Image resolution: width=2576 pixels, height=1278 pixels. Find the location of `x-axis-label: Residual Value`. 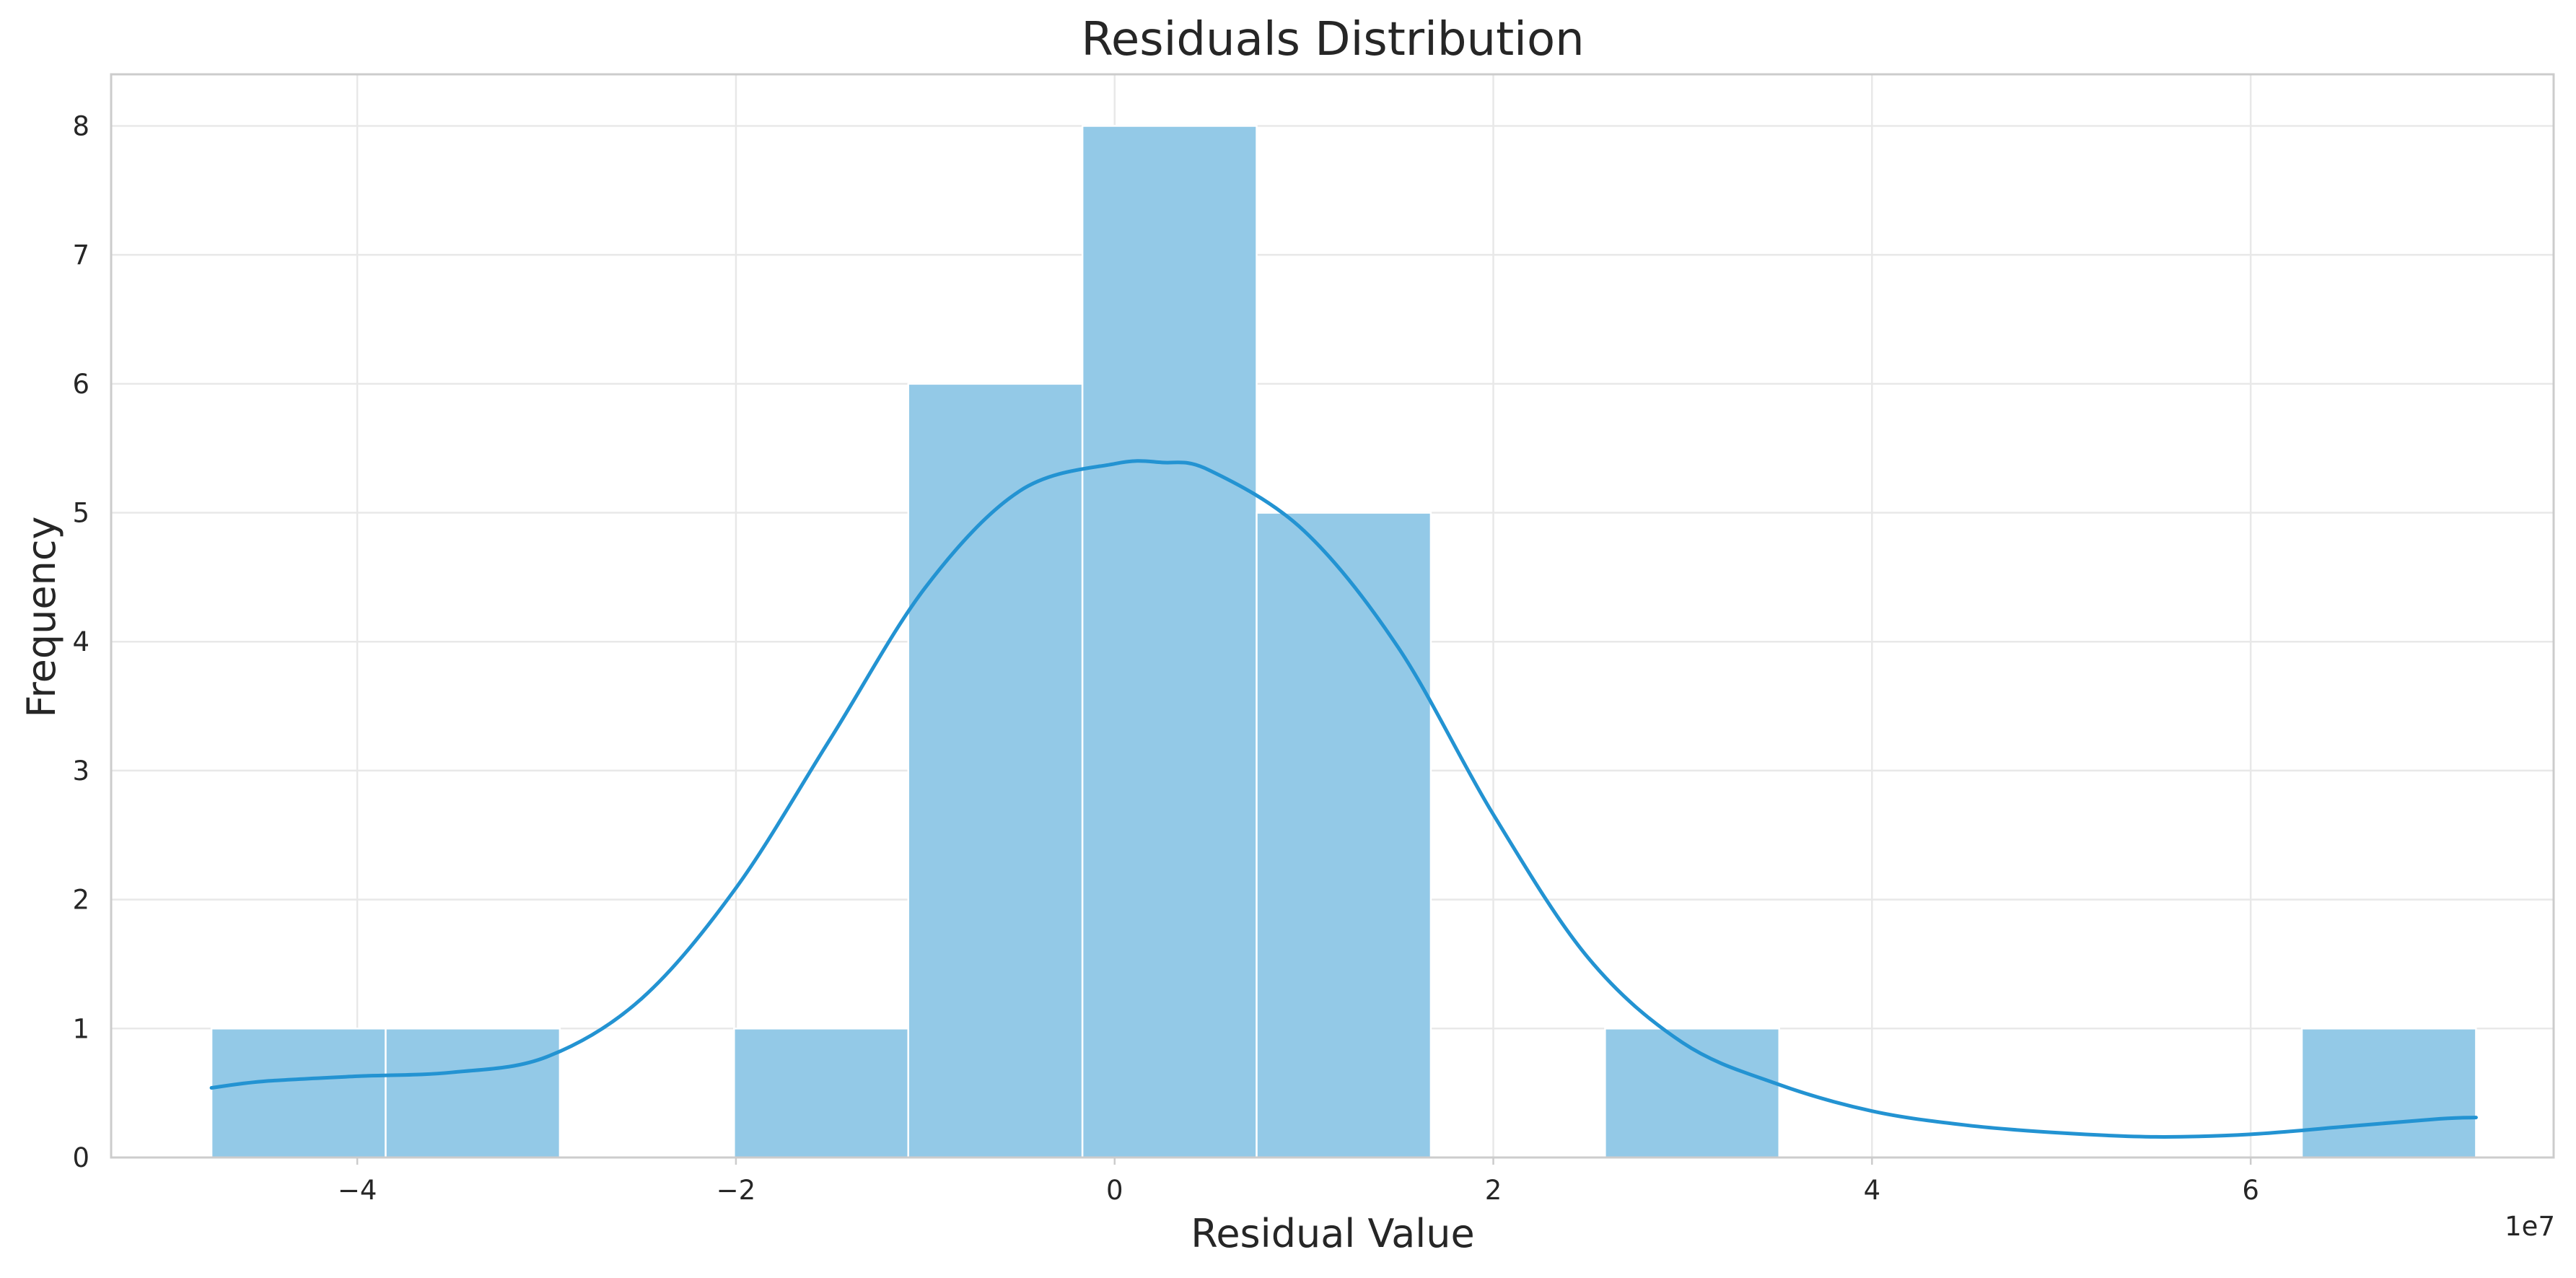

x-axis-label: Residual Value is located at coordinates (1333, 1233).